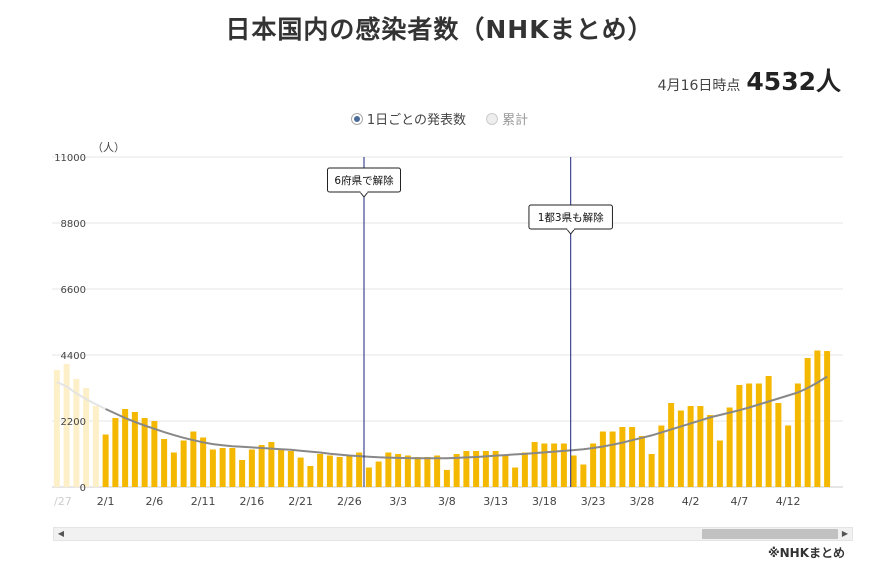 The width and height of the screenshot is (879, 565). Describe the element at coordinates (63, 501) in the screenshot. I see `x-tick-label: /27` at that location.